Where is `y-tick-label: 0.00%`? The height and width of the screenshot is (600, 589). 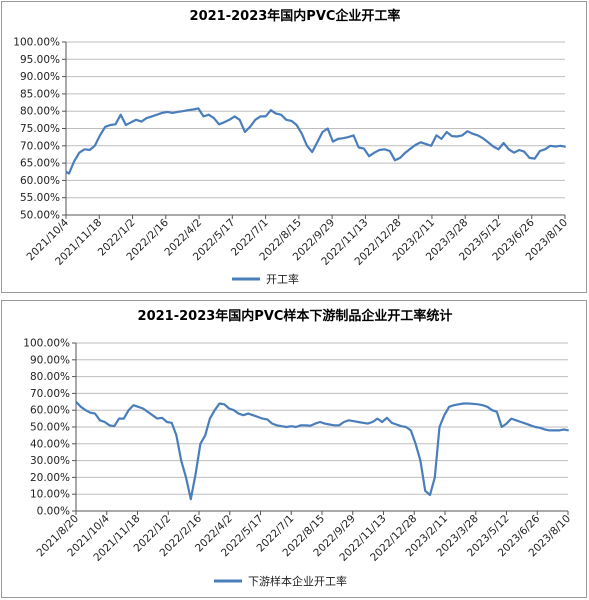
y-tick-label: 0.00% is located at coordinates (53, 512).